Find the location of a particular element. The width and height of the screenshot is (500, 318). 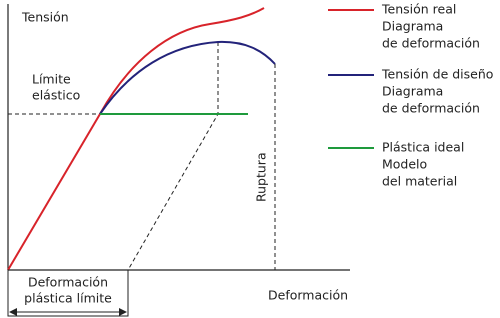

plastic-box is located at coordinates (68, 293).